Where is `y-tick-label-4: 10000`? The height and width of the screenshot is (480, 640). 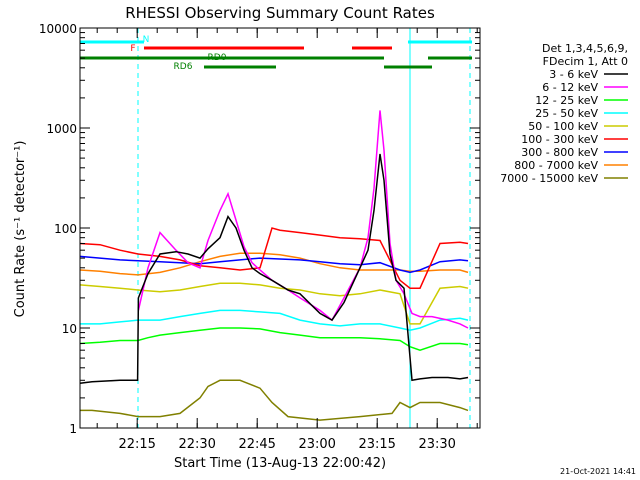
y-tick-label-4: 10000 is located at coordinates (58, 29).